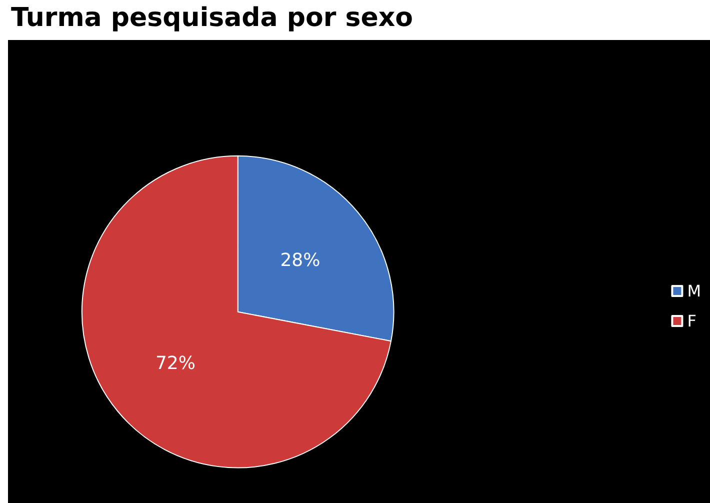 This screenshot has height=503, width=710. What do you see at coordinates (694, 291) in the screenshot?
I see `legend-label: M` at bounding box center [694, 291].